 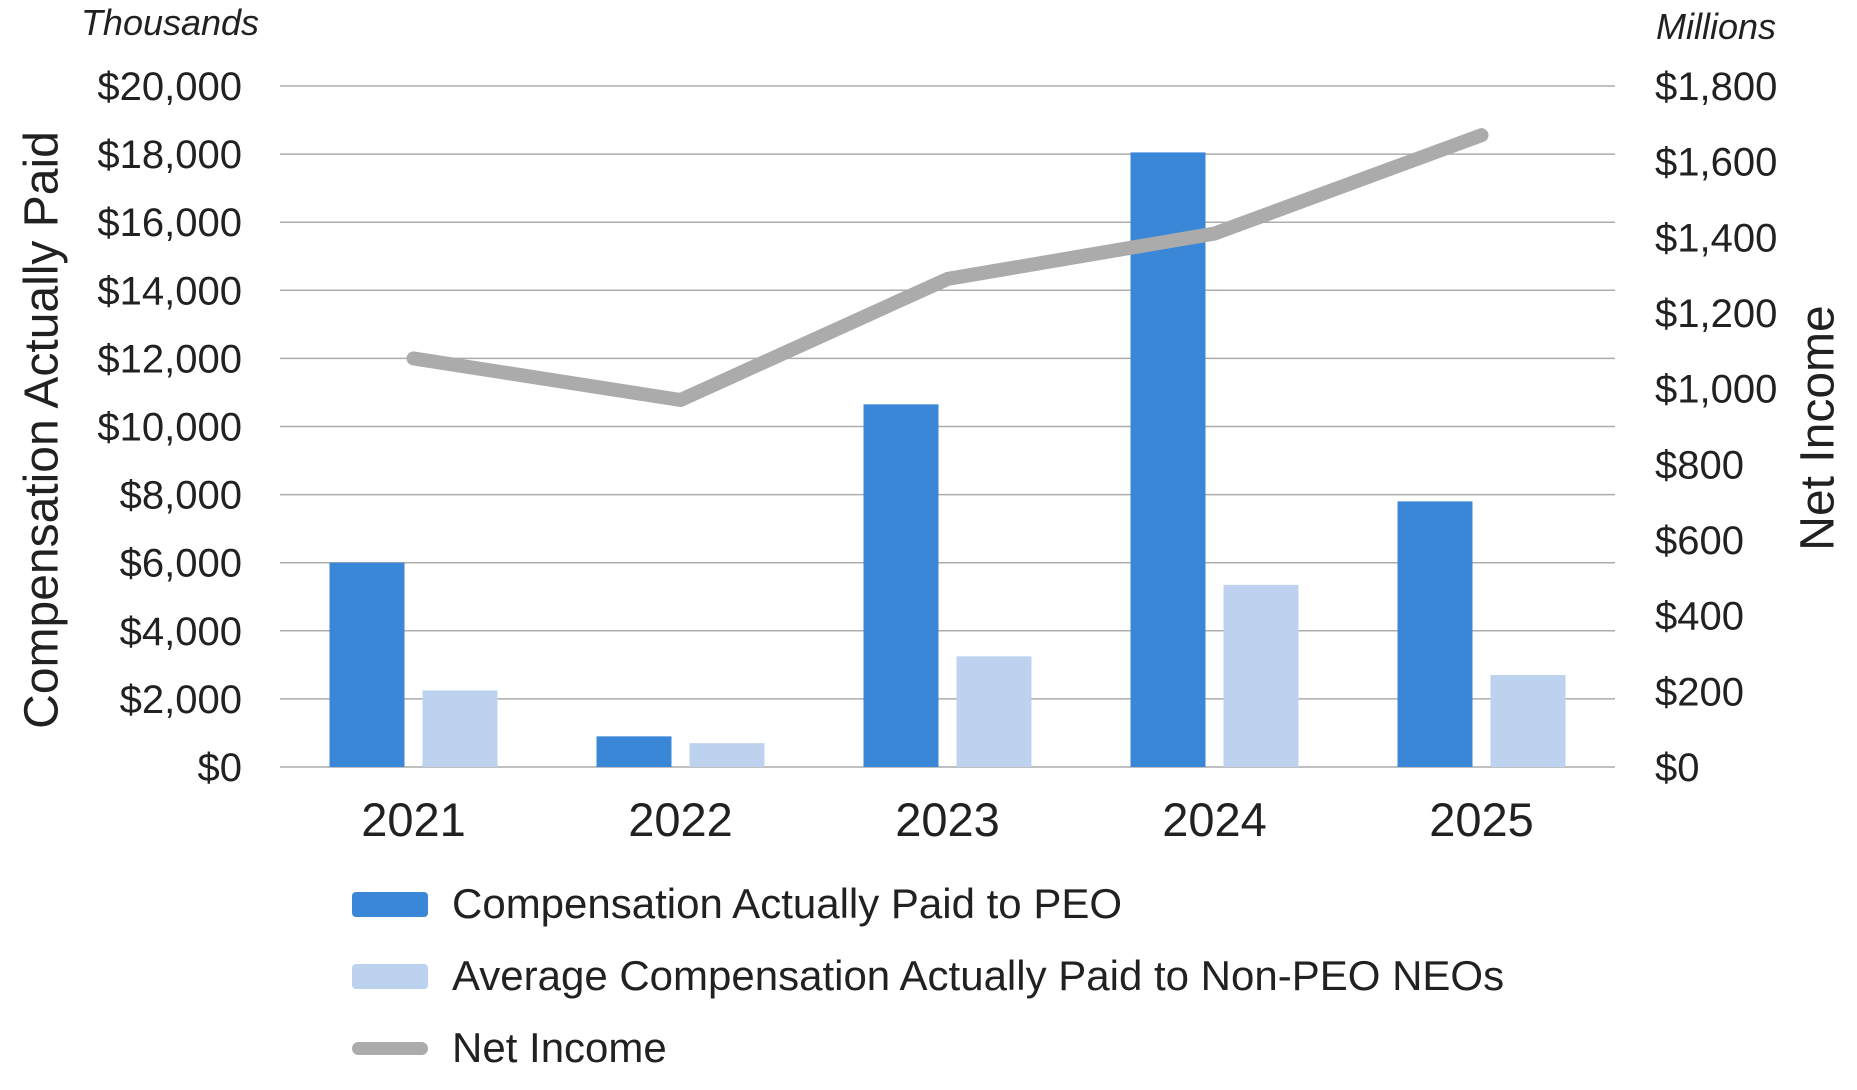 I want to click on svg-text: 2021, so click(x=413, y=819).